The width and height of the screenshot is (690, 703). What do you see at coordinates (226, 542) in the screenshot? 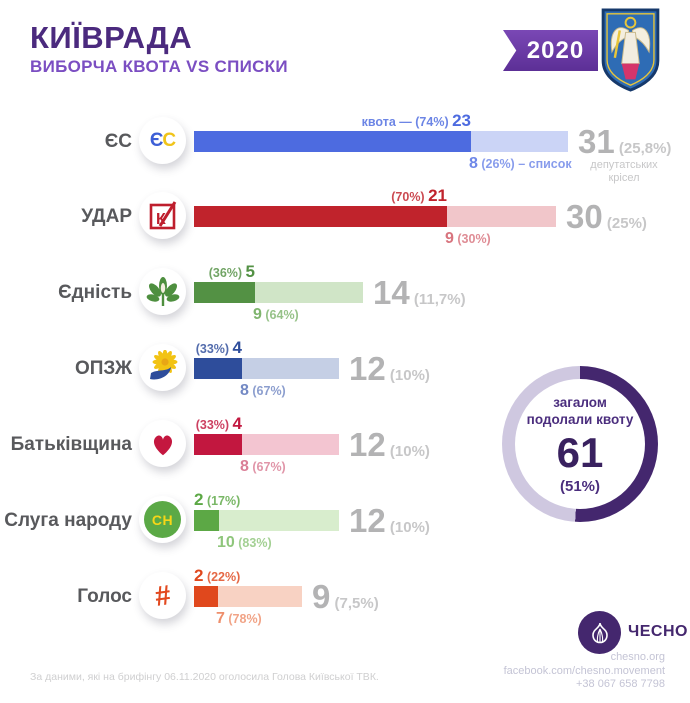
I see `seat-count: 10` at bounding box center [226, 542].